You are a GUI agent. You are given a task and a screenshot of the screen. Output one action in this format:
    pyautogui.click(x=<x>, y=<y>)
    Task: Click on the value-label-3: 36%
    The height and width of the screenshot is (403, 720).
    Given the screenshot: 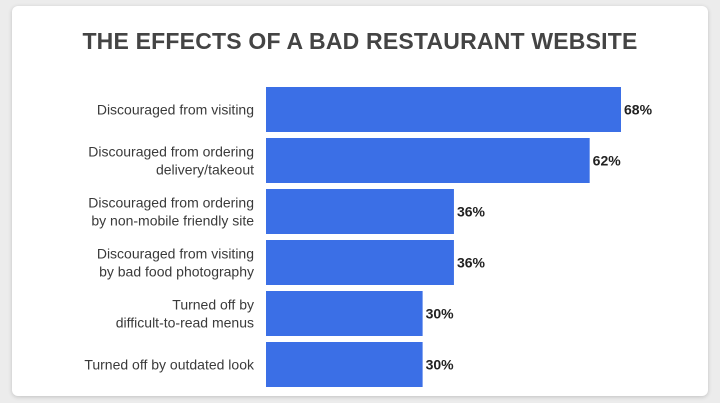 What is the action you would take?
    pyautogui.click(x=471, y=263)
    